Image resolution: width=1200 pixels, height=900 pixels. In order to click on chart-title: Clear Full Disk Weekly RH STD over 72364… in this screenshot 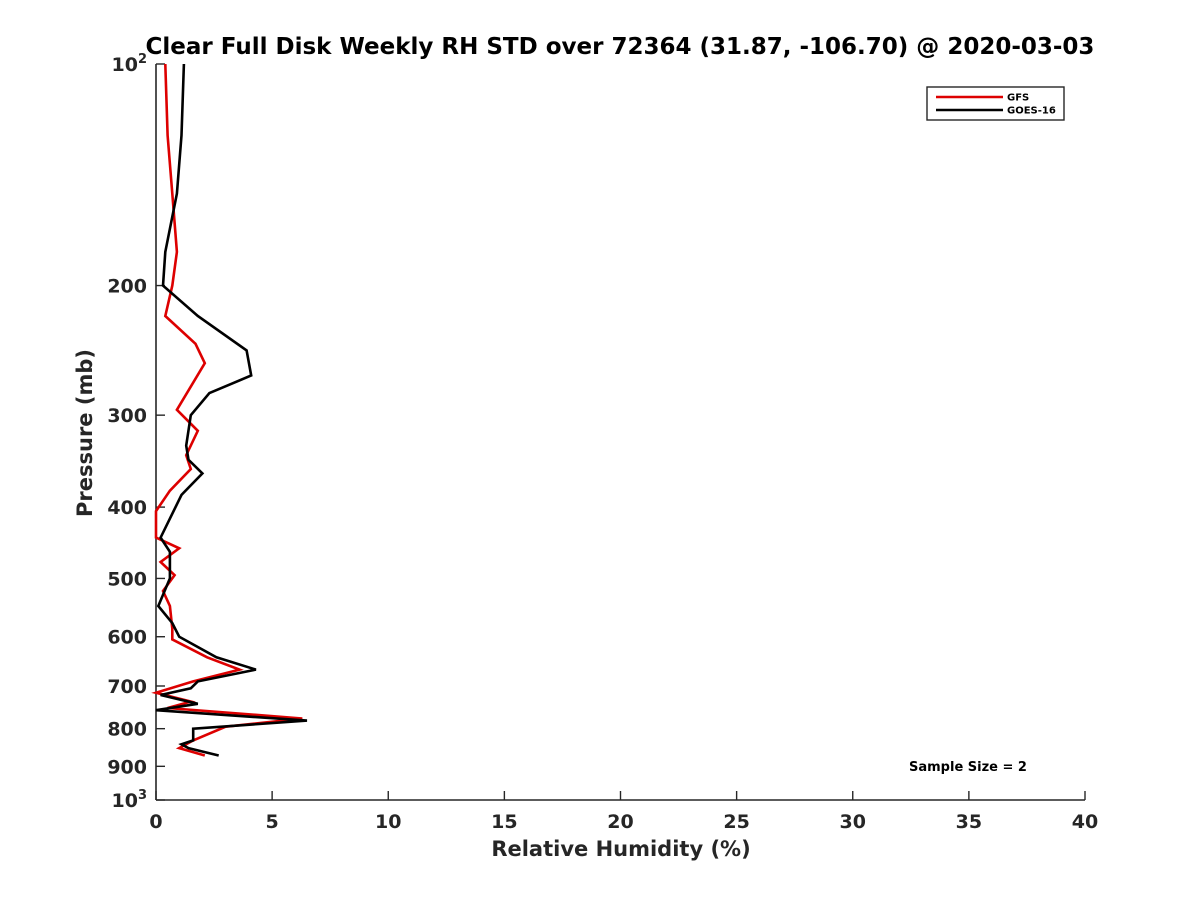, I will do `click(620, 47)`.